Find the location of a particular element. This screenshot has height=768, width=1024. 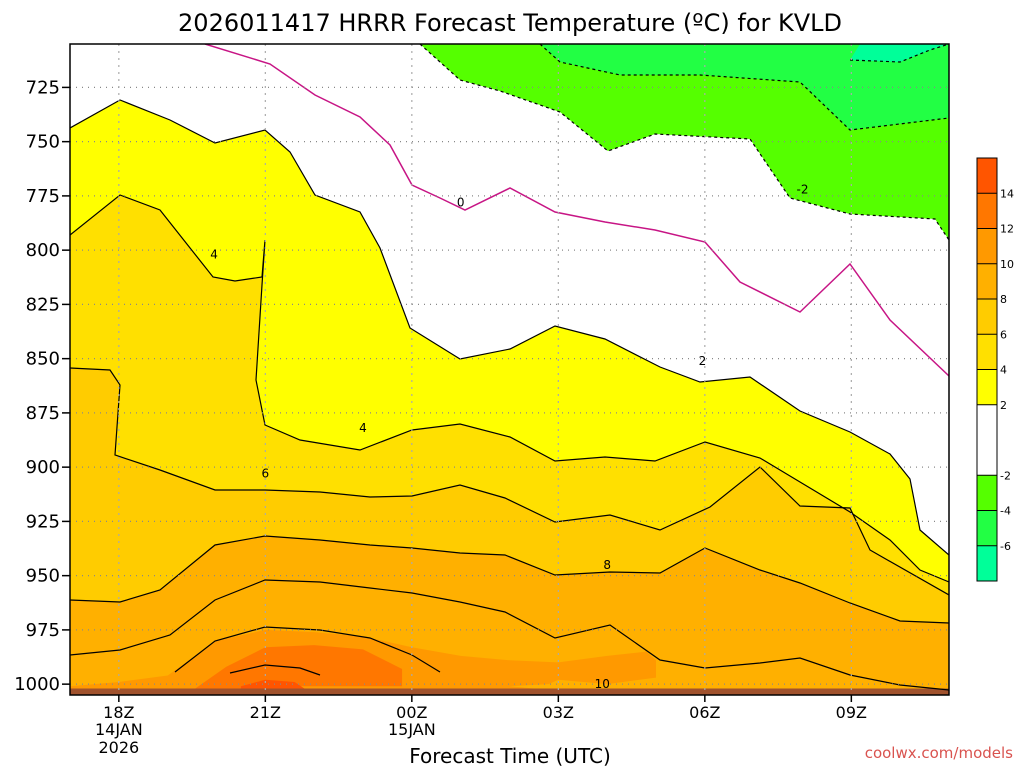

y-tick-label: 1000 is located at coordinates (37, 684).